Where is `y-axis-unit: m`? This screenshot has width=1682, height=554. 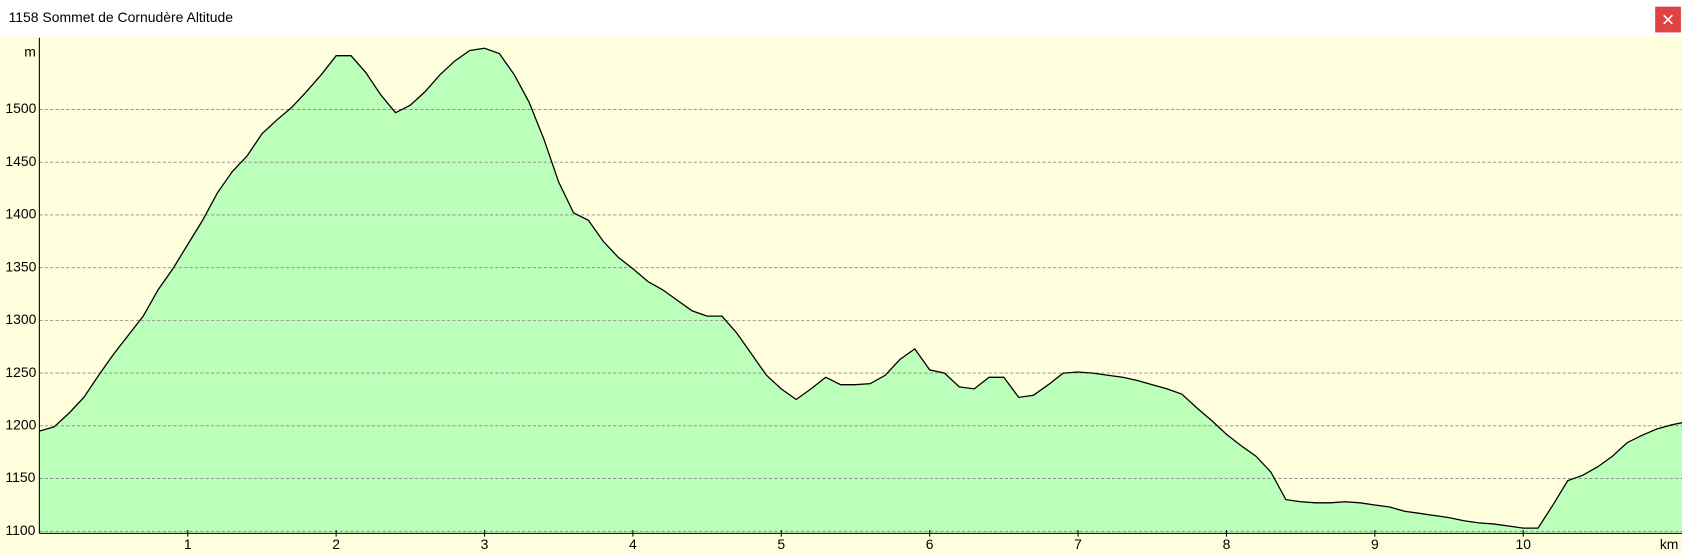
y-axis-unit: m is located at coordinates (30, 51).